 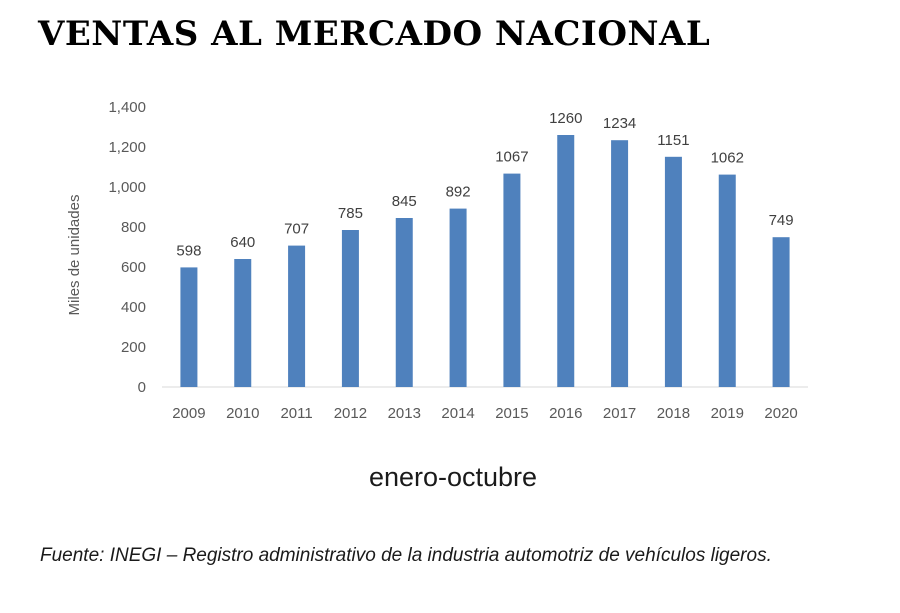 What do you see at coordinates (404, 201) in the screenshot?
I see `data-label-2013: 845` at bounding box center [404, 201].